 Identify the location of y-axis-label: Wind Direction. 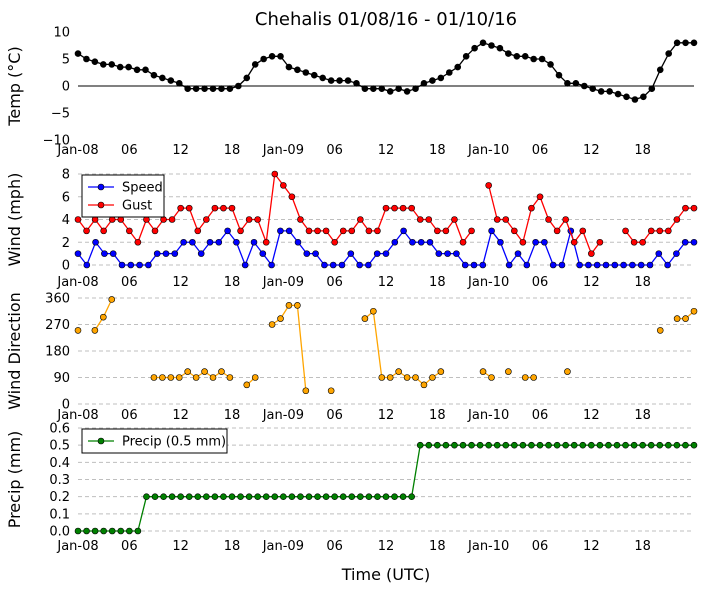
(14, 351).